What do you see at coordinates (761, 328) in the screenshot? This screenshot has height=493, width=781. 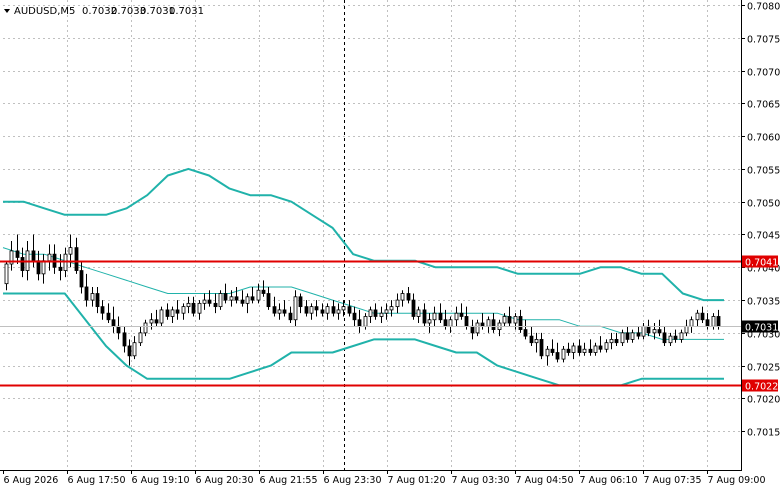 I see `last-price-label: 0.7031` at bounding box center [761, 328].